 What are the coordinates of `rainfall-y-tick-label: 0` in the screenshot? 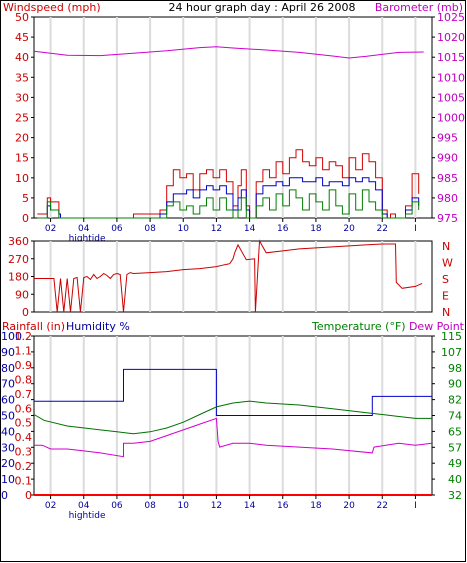 It's located at (28, 495).